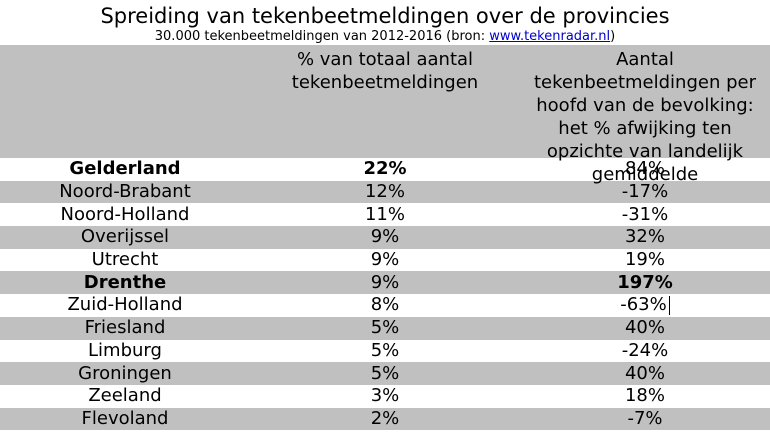  What do you see at coordinates (645, 282) in the screenshot?
I see `deviation-cell: 197%` at bounding box center [645, 282].